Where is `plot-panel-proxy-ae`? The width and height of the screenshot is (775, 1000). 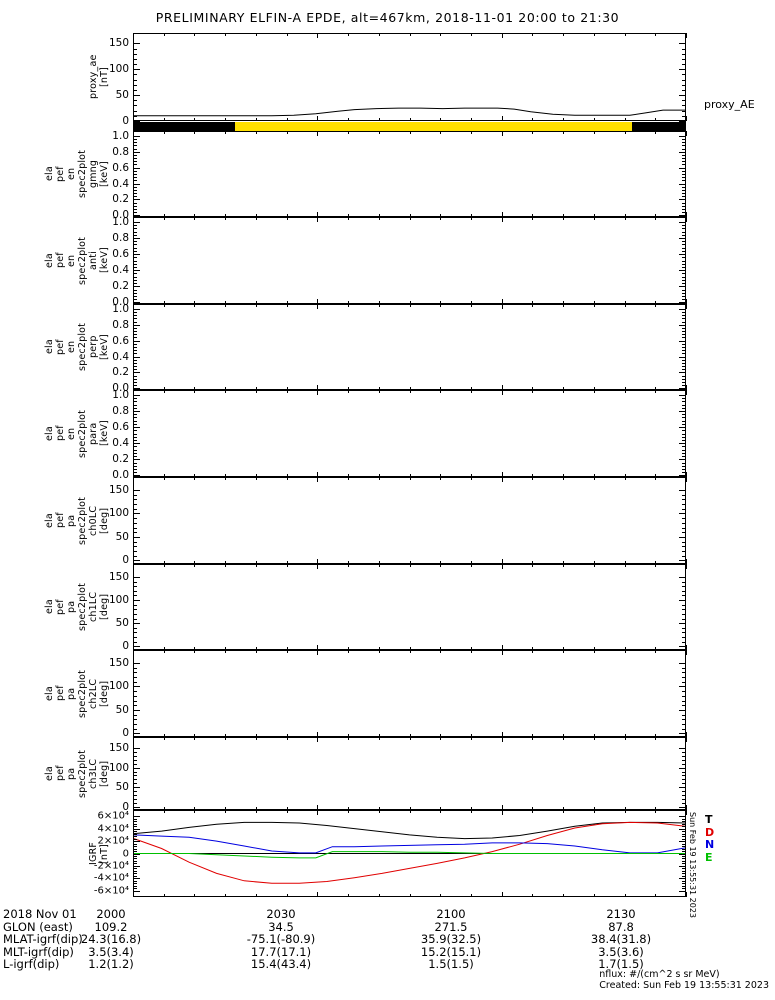 plot-panel-proxy-ae is located at coordinates (409, 77).